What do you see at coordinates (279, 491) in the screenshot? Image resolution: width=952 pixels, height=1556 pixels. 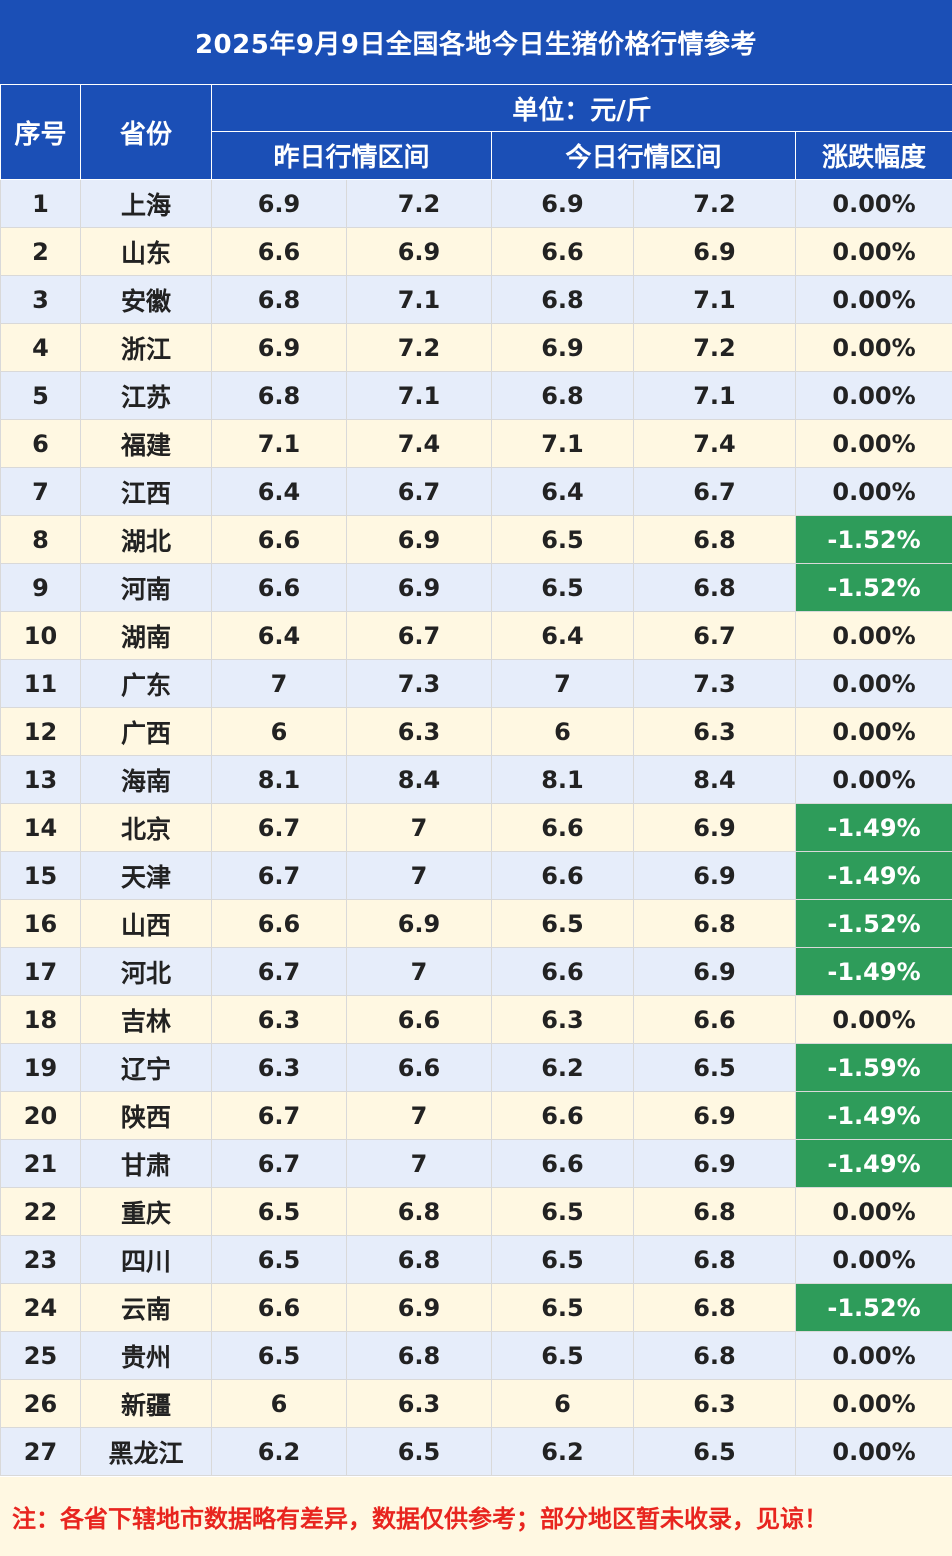 I see `yesterday-low-price: 6.4` at bounding box center [279, 491].